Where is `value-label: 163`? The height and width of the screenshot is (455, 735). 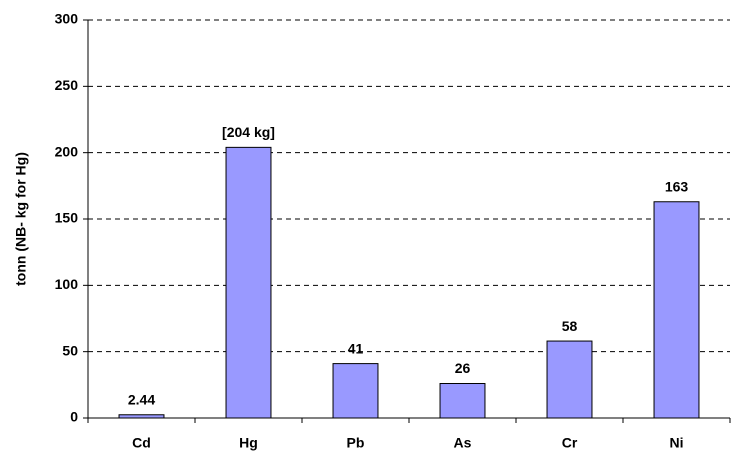 value-label: 163 is located at coordinates (677, 186).